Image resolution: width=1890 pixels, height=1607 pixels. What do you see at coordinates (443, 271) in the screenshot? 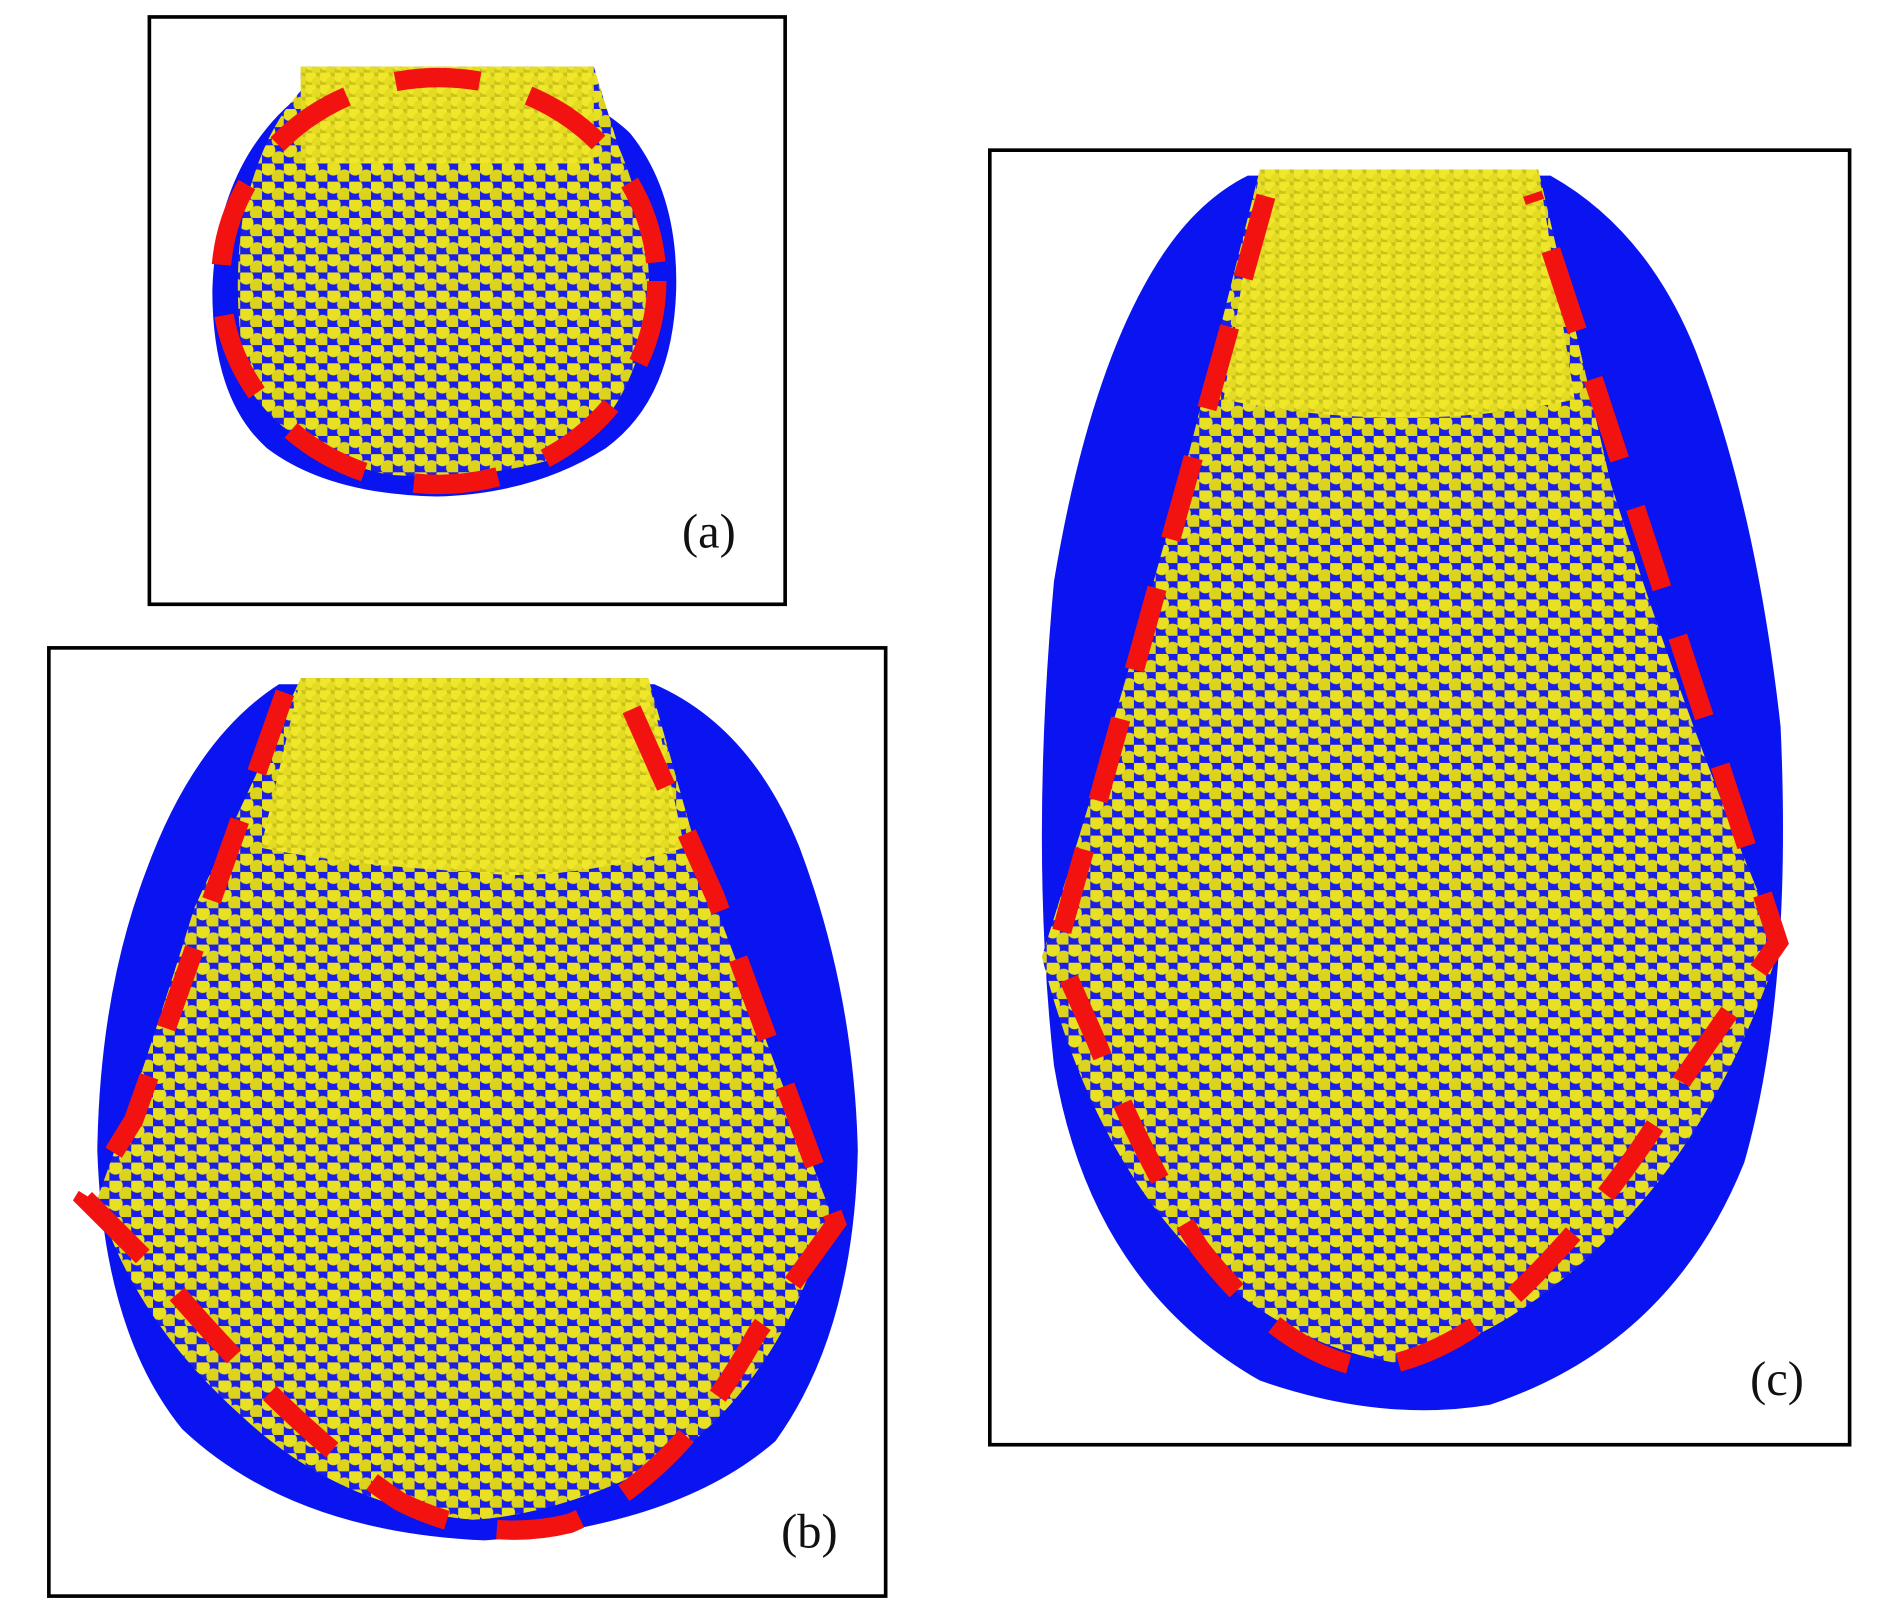
I see `particle-region` at bounding box center [443, 271].